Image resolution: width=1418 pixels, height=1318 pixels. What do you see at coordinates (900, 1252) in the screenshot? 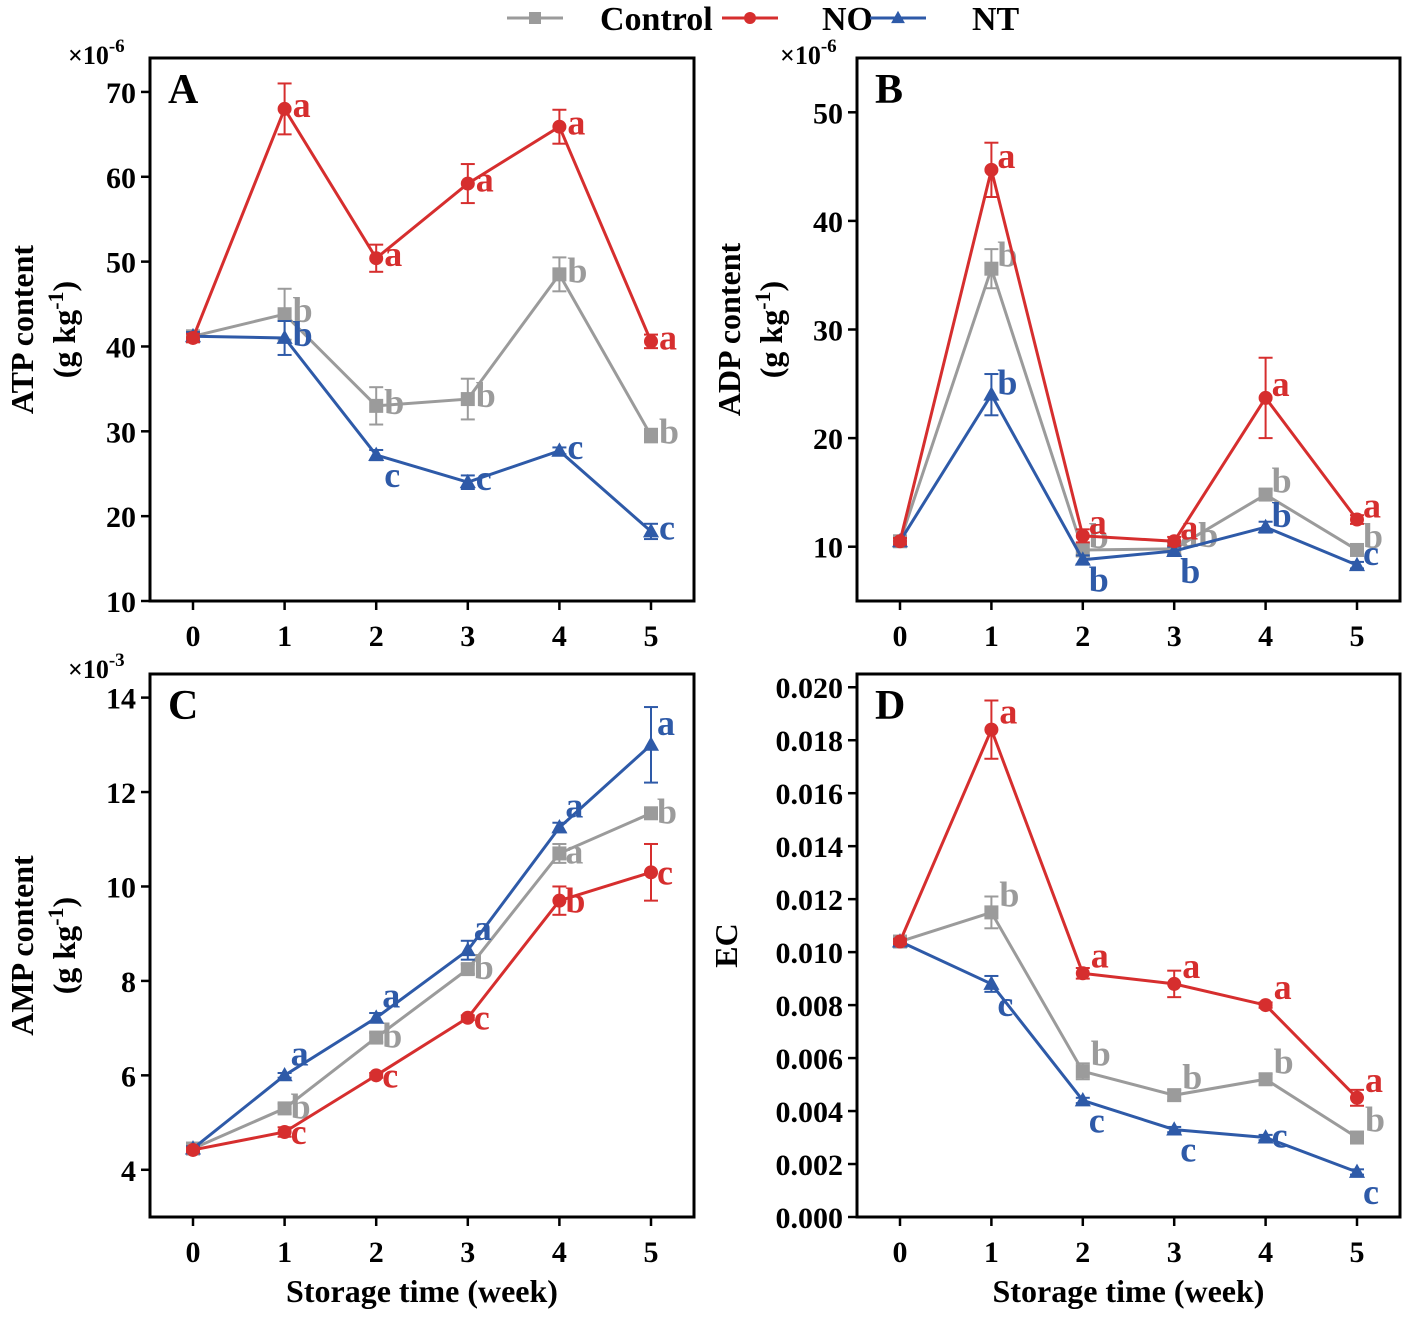
I see `x-tick-label: 0` at bounding box center [900, 1252].